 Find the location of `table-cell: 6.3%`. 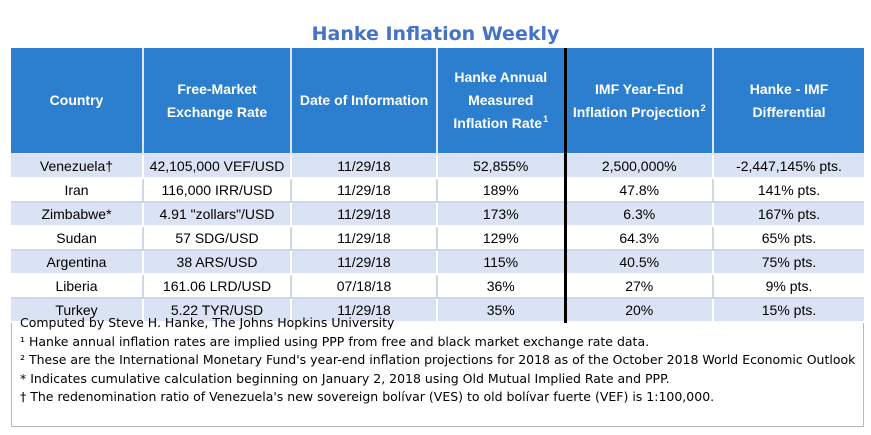

table-cell: 6.3% is located at coordinates (638, 214).